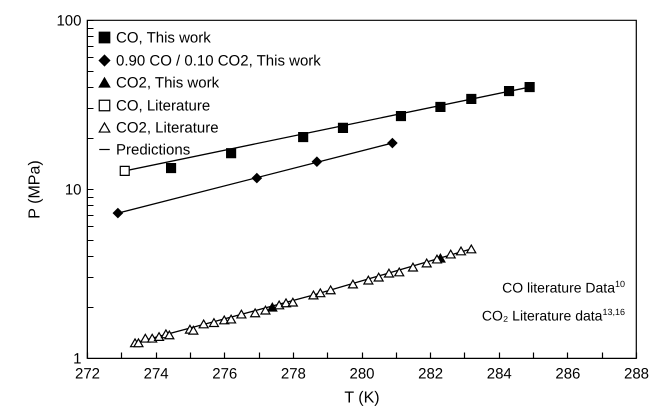  Describe the element at coordinates (167, 128) in the screenshot. I see `legend-label: CO2, Literature` at that location.